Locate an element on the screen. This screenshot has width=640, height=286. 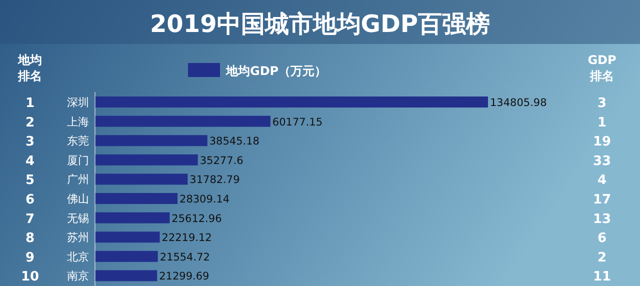
data-label: 25612.96 is located at coordinates (197, 218).